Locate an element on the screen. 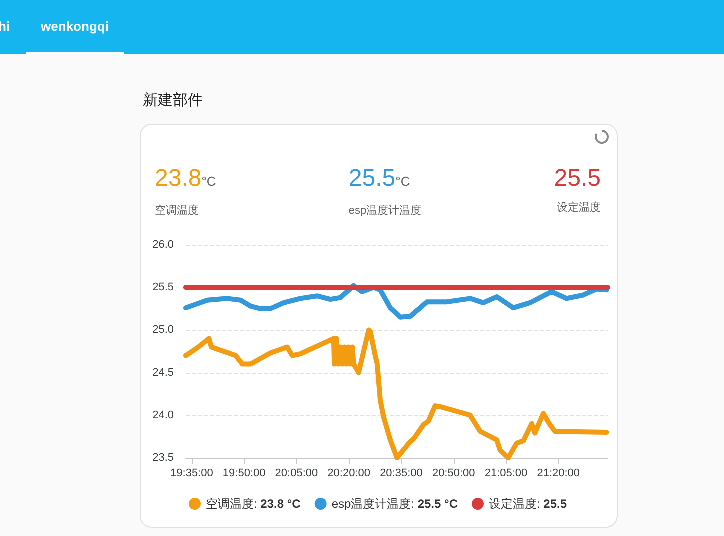 This screenshot has width=724, height=536. text: 25.5 °C is located at coordinates (438, 504).